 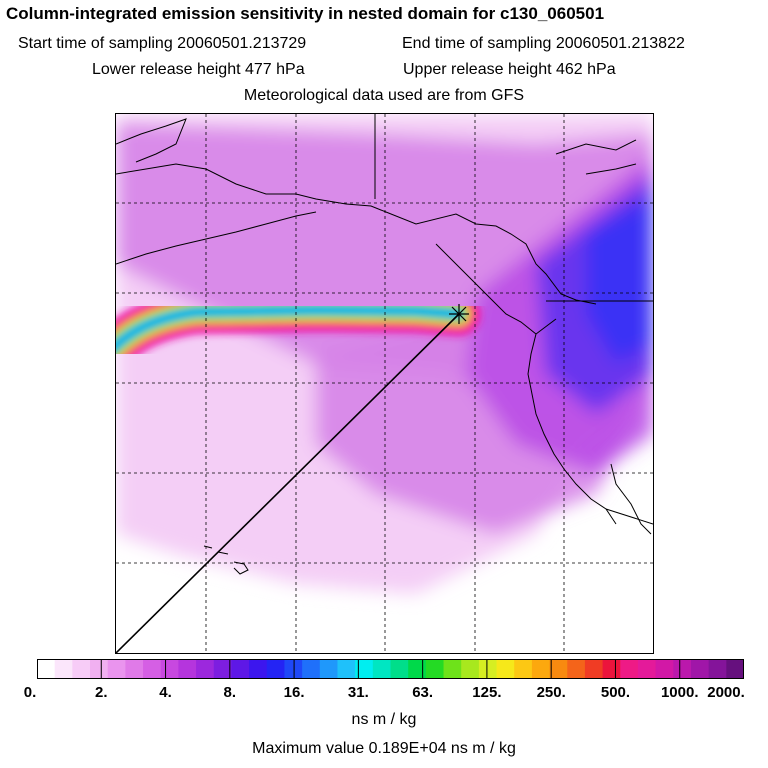 I want to click on release-point-star, so click(x=459, y=314).